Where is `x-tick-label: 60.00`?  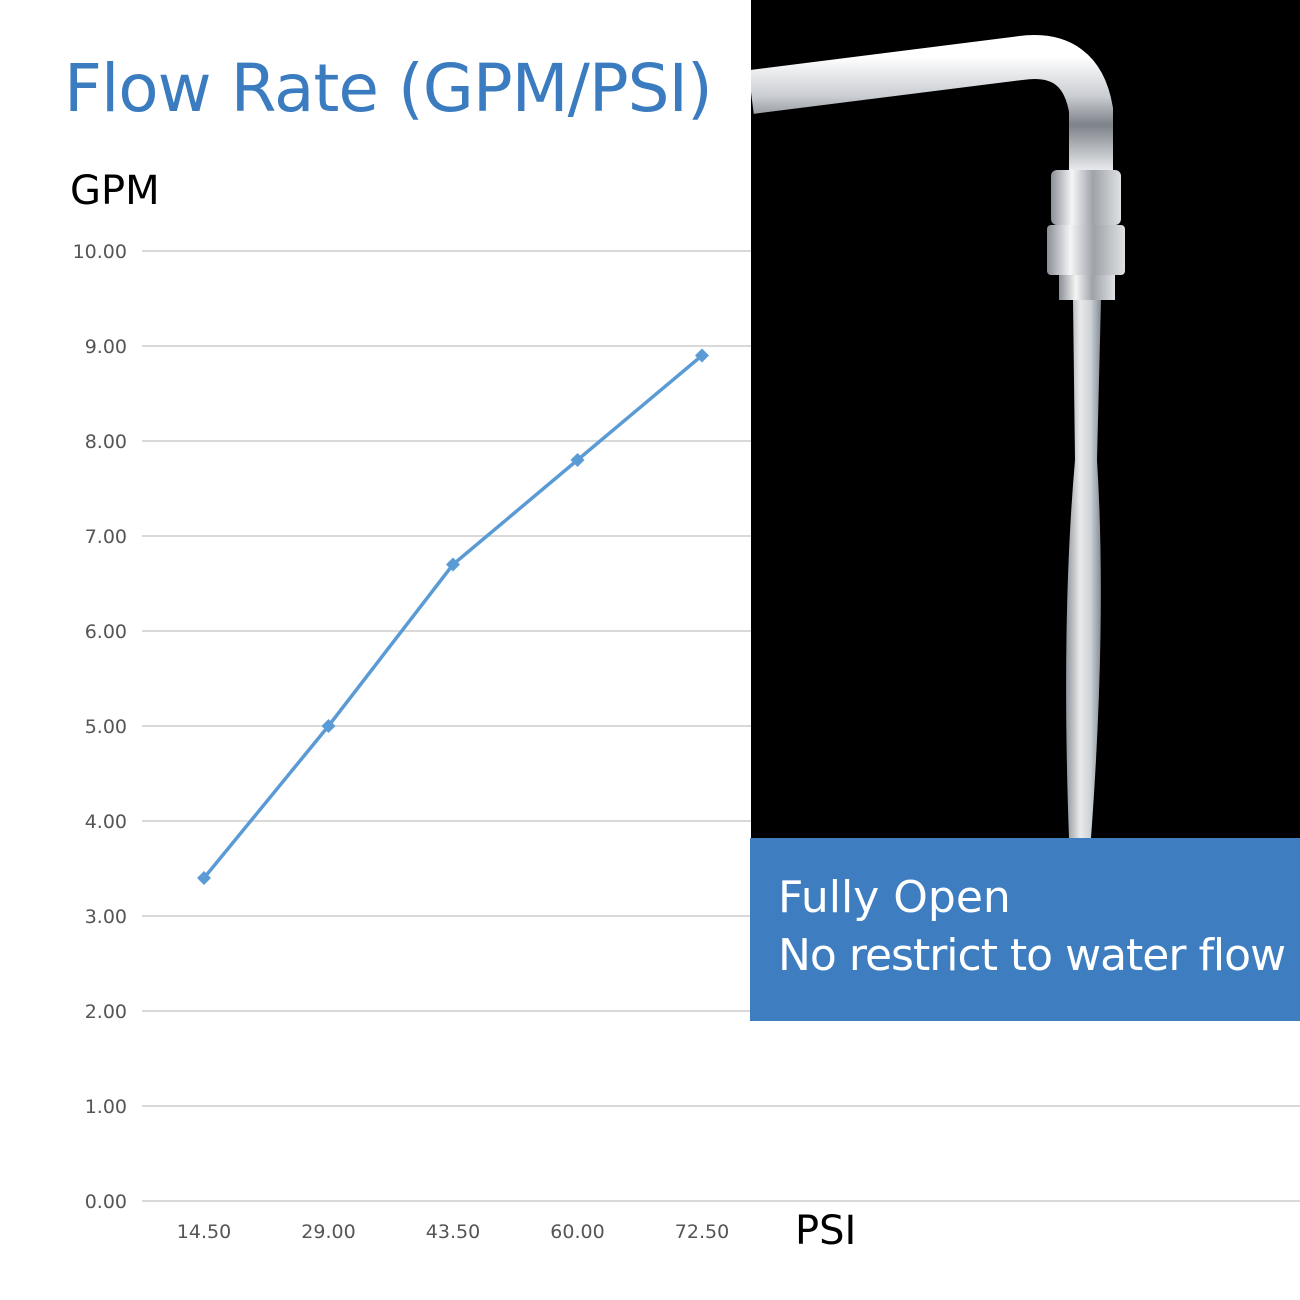
x-tick-label: 60.00 is located at coordinates (577, 1232).